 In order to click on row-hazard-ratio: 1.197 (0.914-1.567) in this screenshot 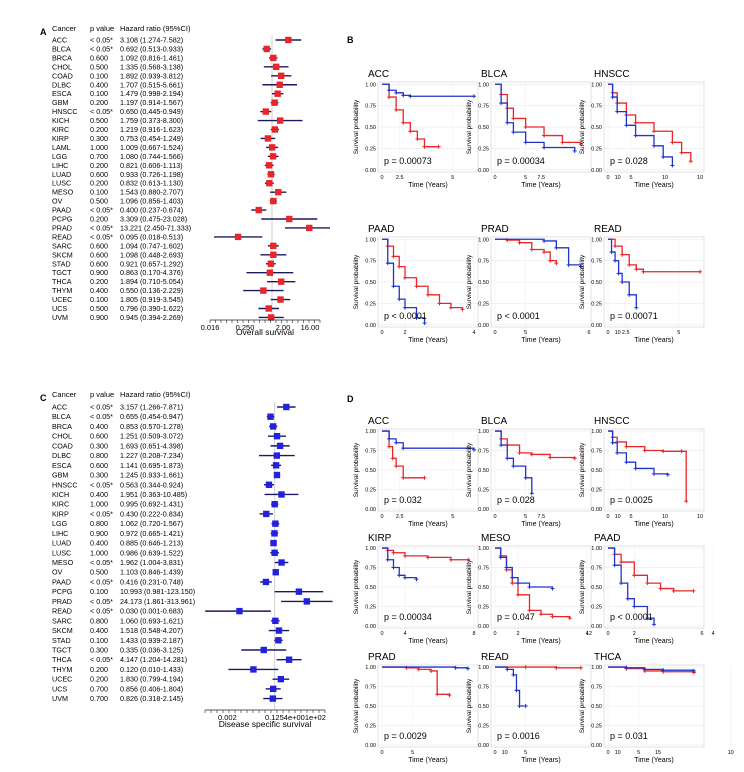, I will do `click(151, 102)`.